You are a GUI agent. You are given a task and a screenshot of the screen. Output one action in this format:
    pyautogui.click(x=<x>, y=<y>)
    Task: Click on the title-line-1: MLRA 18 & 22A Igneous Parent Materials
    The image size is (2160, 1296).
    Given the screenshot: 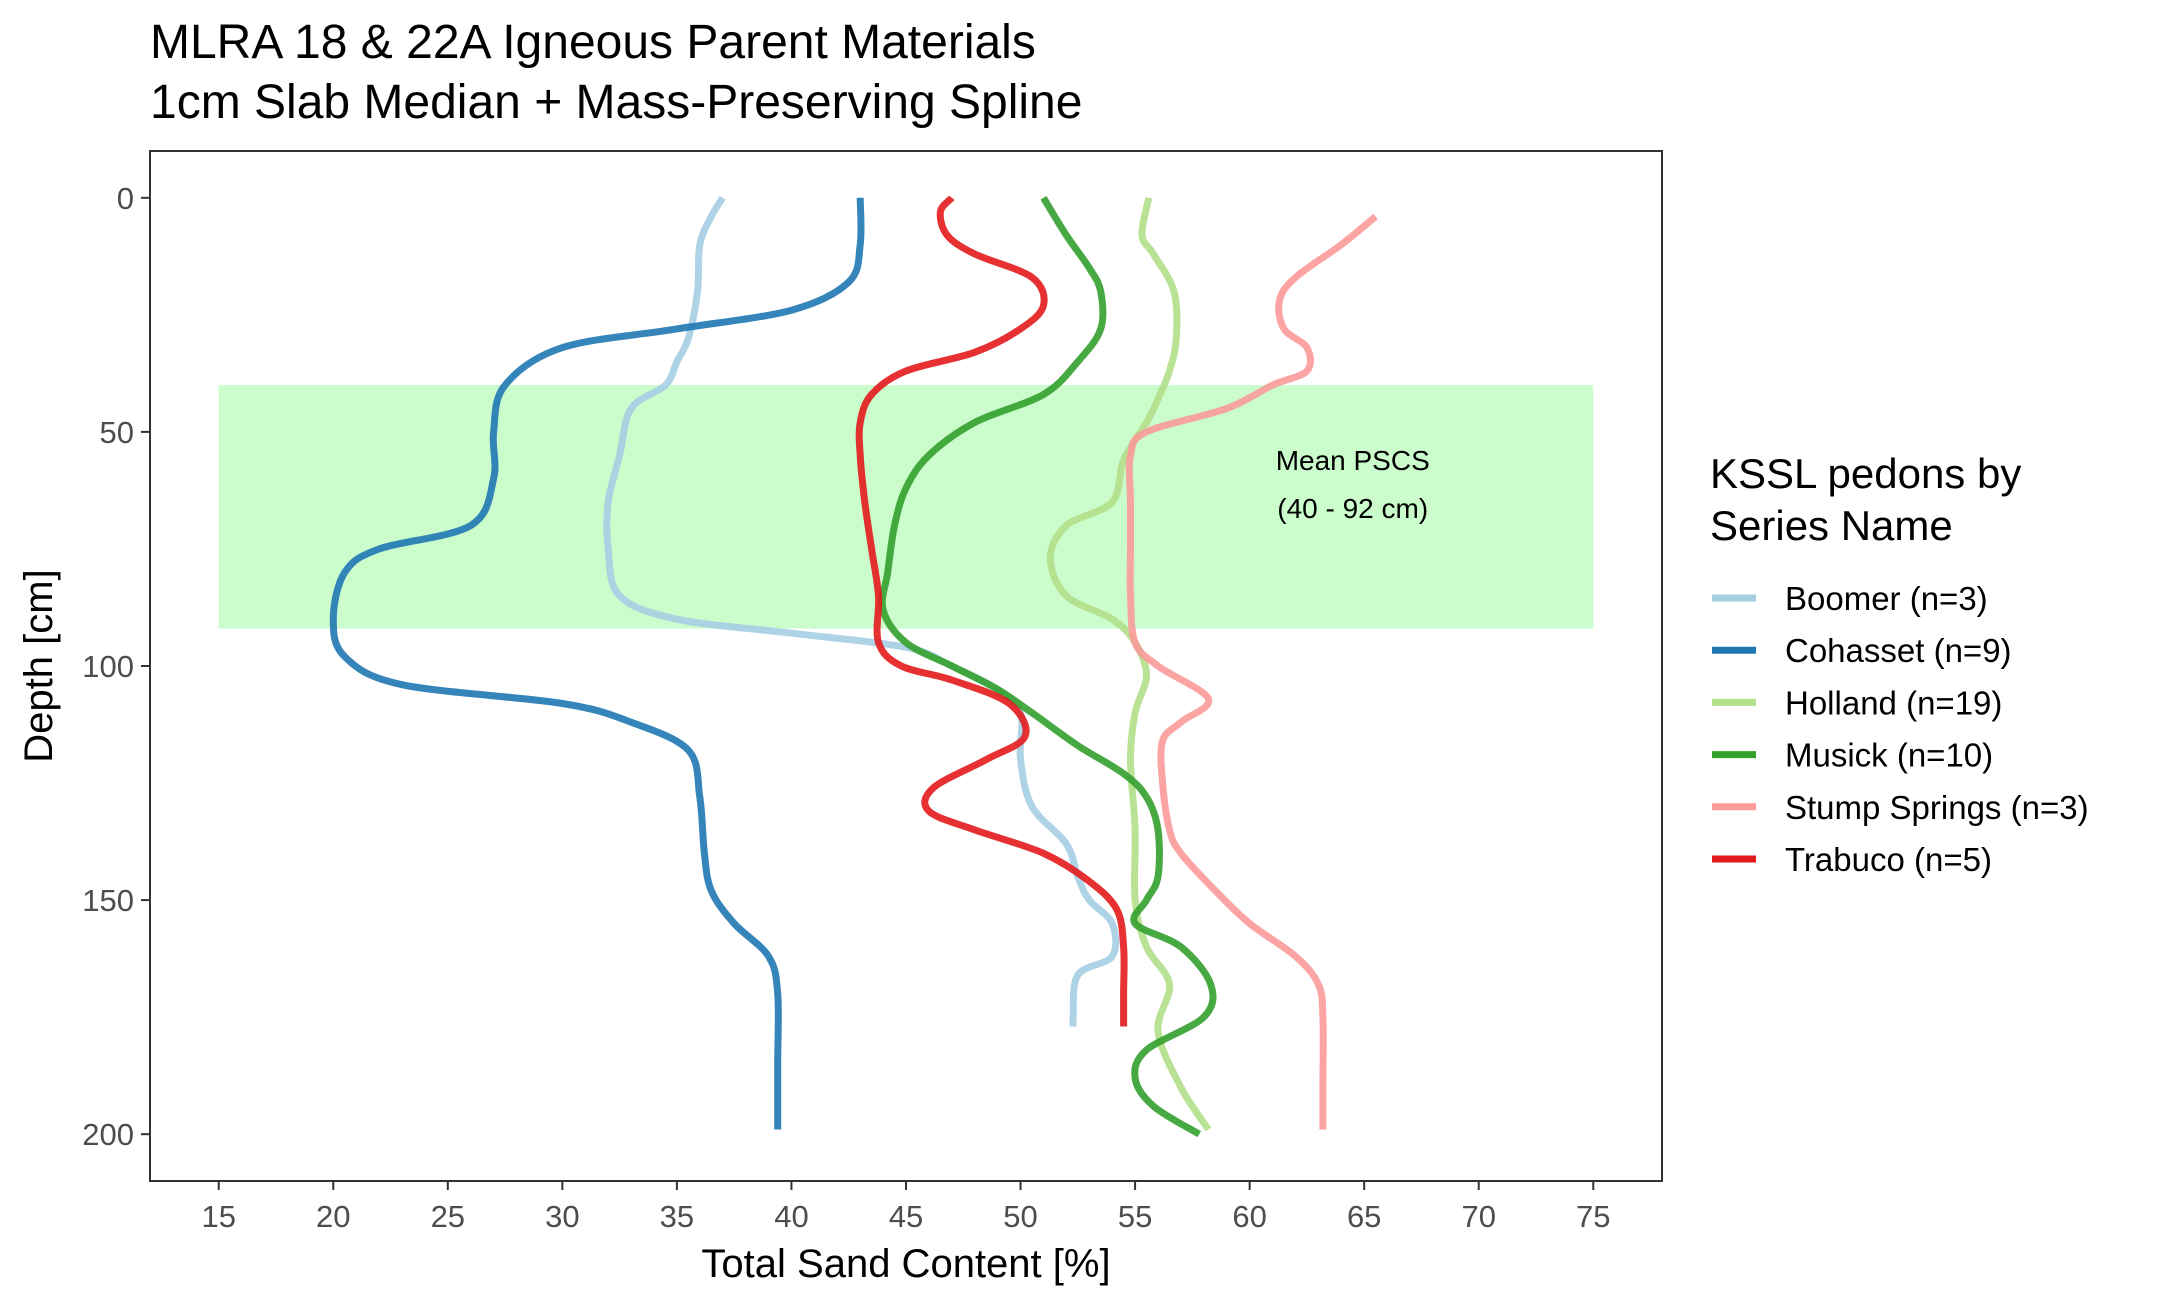 What is the action you would take?
    pyautogui.click(x=593, y=42)
    